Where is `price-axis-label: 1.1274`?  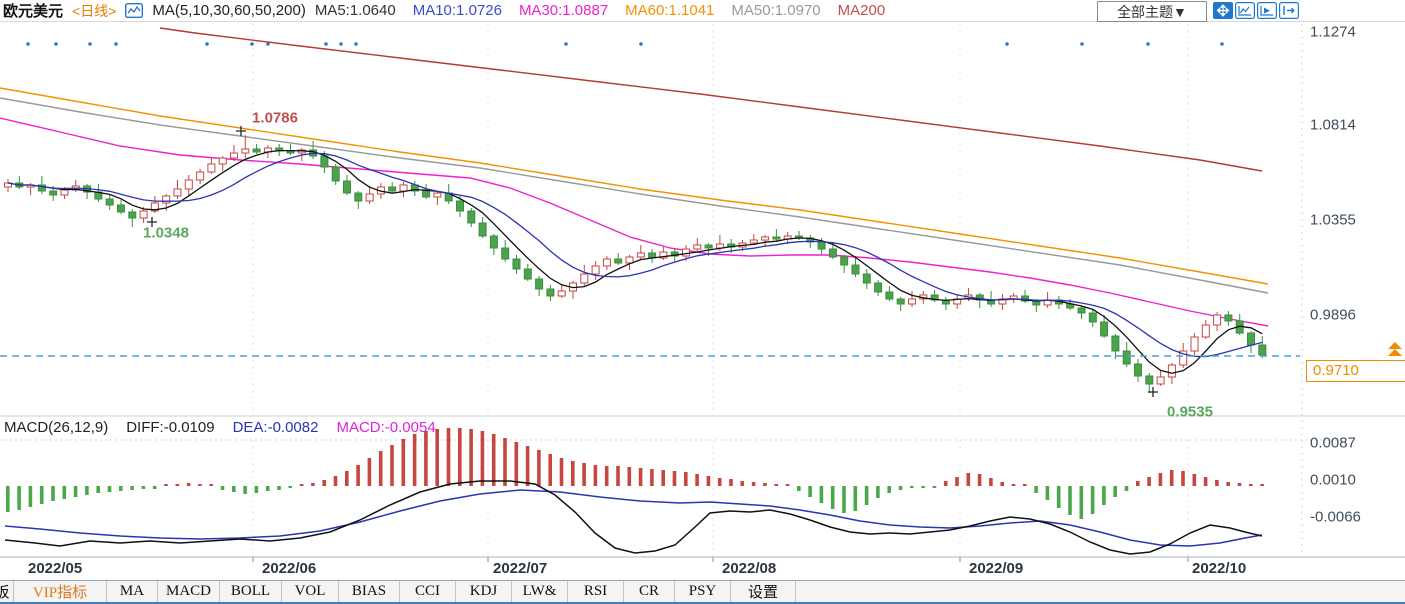
price-axis-label: 1.1274 is located at coordinates (1333, 32).